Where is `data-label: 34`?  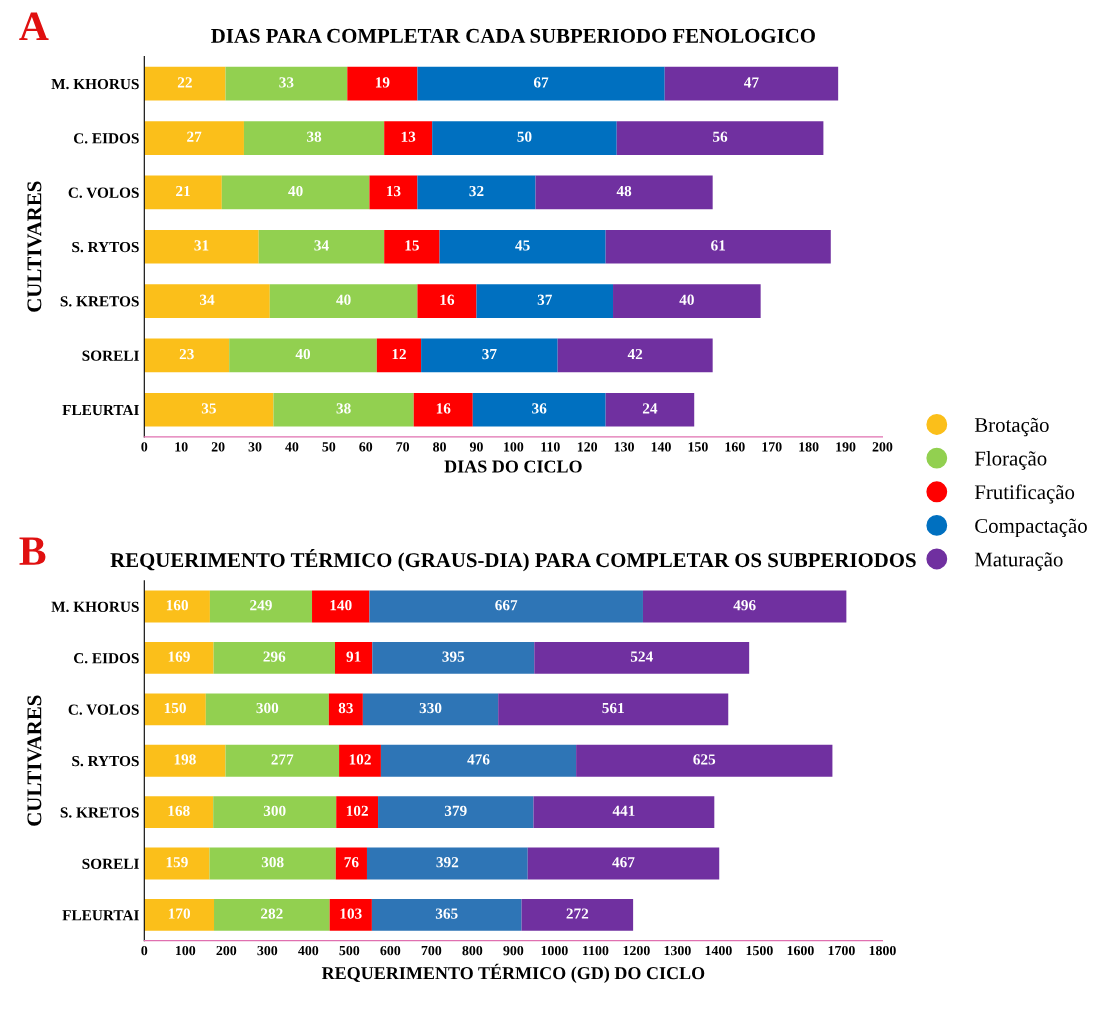 data-label: 34 is located at coordinates (207, 299).